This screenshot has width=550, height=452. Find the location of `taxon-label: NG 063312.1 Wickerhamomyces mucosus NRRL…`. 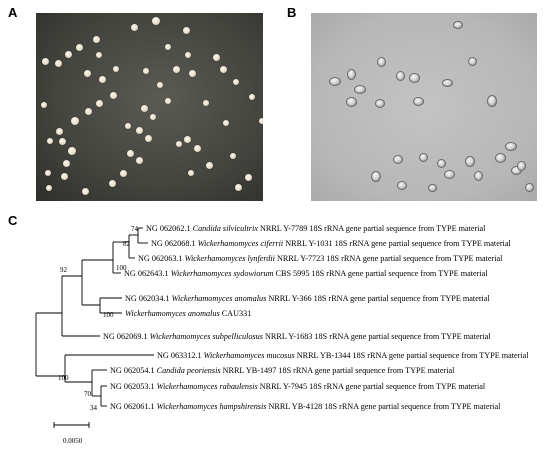

taxon-label: NG 063312.1 Wickerhamomyces mucosus NRRL… is located at coordinates (343, 355).